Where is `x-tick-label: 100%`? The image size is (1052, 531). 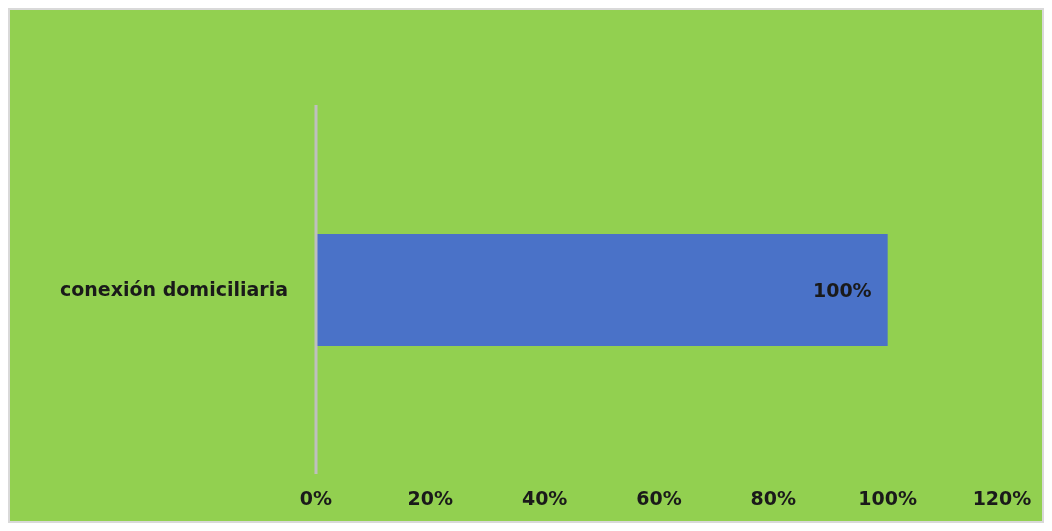 x-tick-label: 100% is located at coordinates (888, 498).